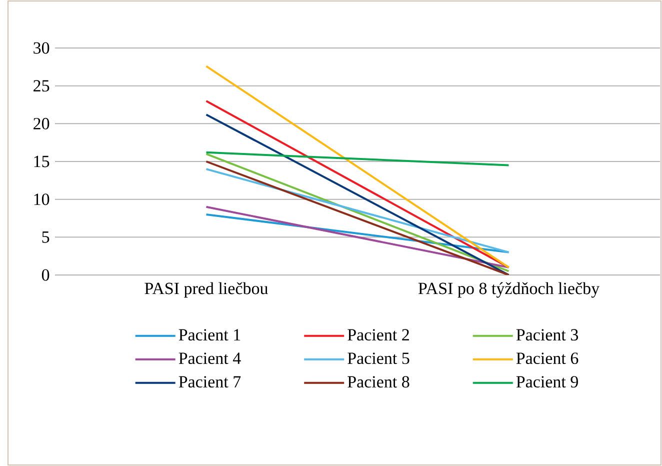  What do you see at coordinates (209, 335) in the screenshot?
I see `legend-label: Pacient 1` at bounding box center [209, 335].